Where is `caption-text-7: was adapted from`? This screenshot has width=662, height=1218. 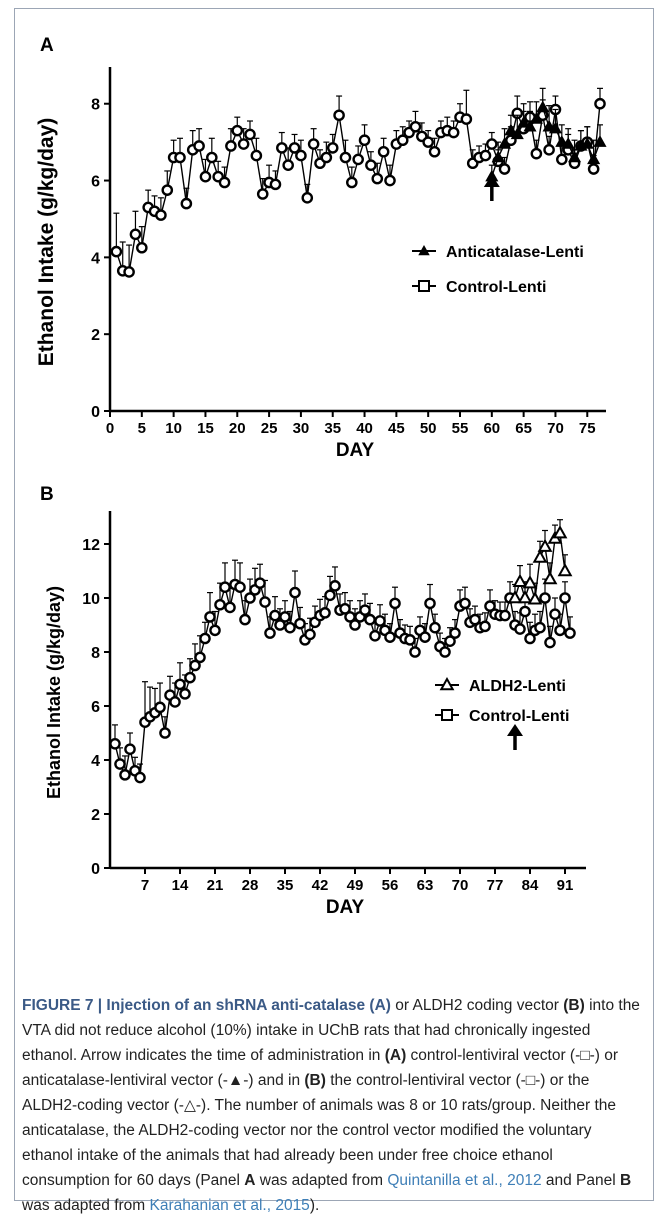 caption-text-7: was adapted from is located at coordinates (86, 1205).